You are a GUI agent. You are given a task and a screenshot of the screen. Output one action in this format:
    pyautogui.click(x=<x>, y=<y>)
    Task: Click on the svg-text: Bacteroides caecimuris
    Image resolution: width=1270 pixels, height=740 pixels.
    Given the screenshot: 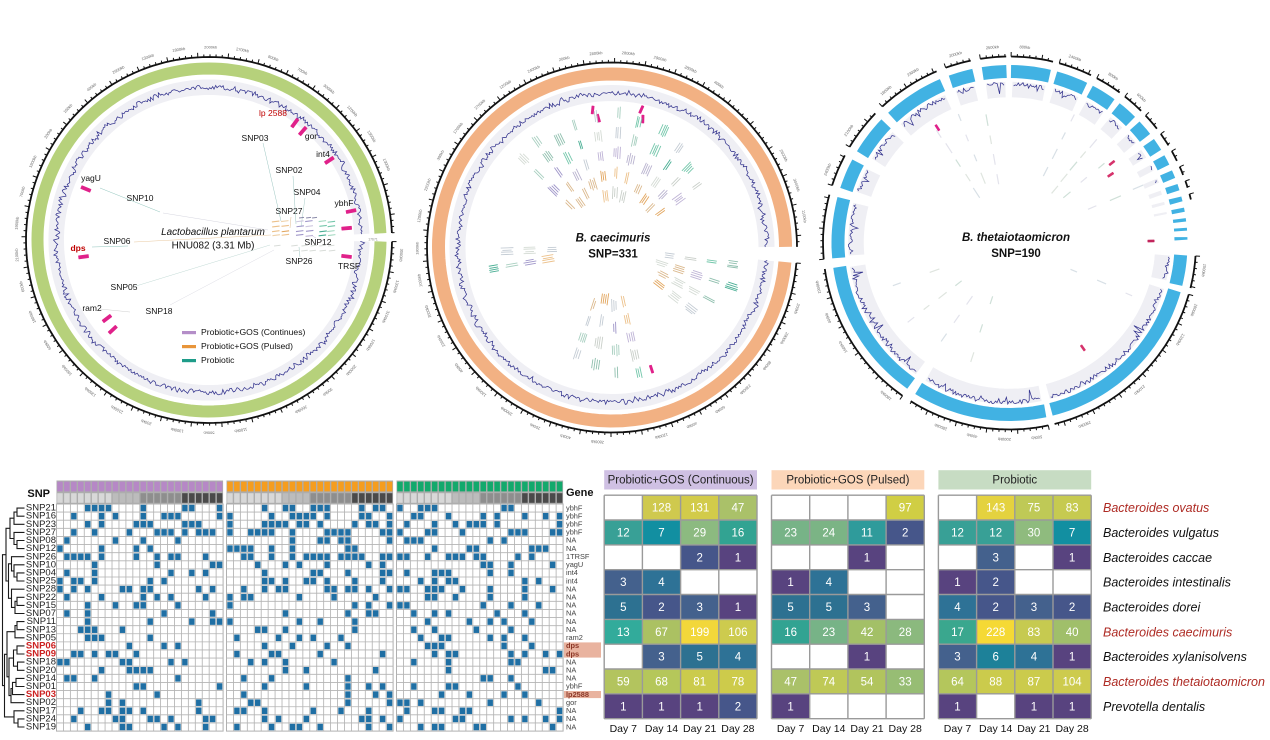 What is the action you would take?
    pyautogui.click(x=1167, y=632)
    